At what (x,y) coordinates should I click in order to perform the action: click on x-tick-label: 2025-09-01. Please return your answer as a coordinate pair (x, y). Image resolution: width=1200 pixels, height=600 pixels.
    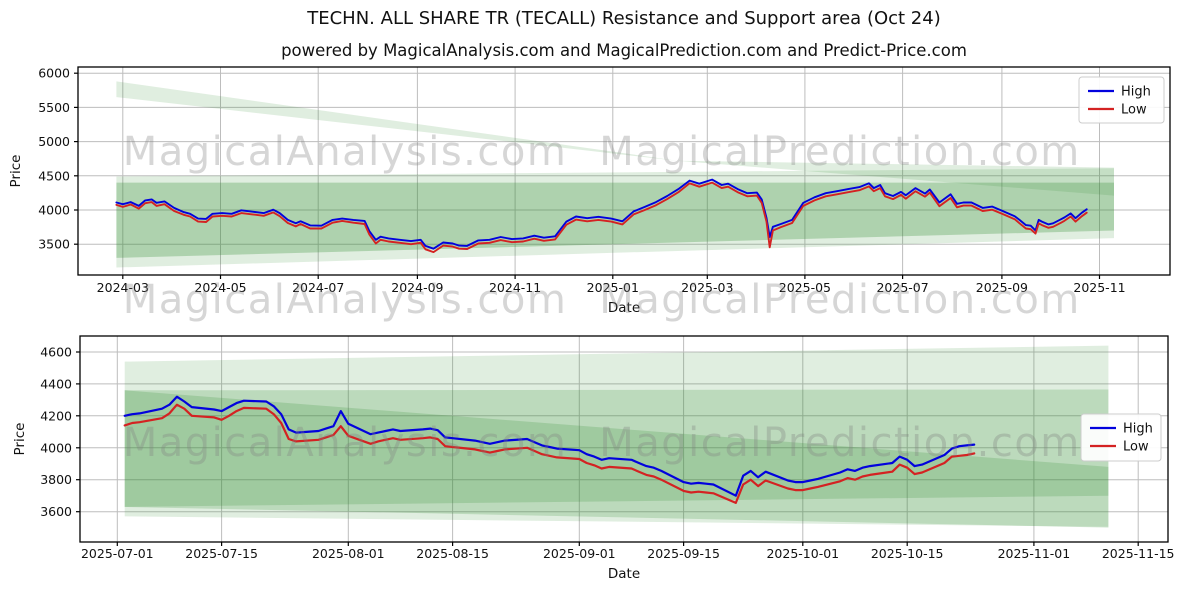
    Looking at the image, I should click on (579, 553).